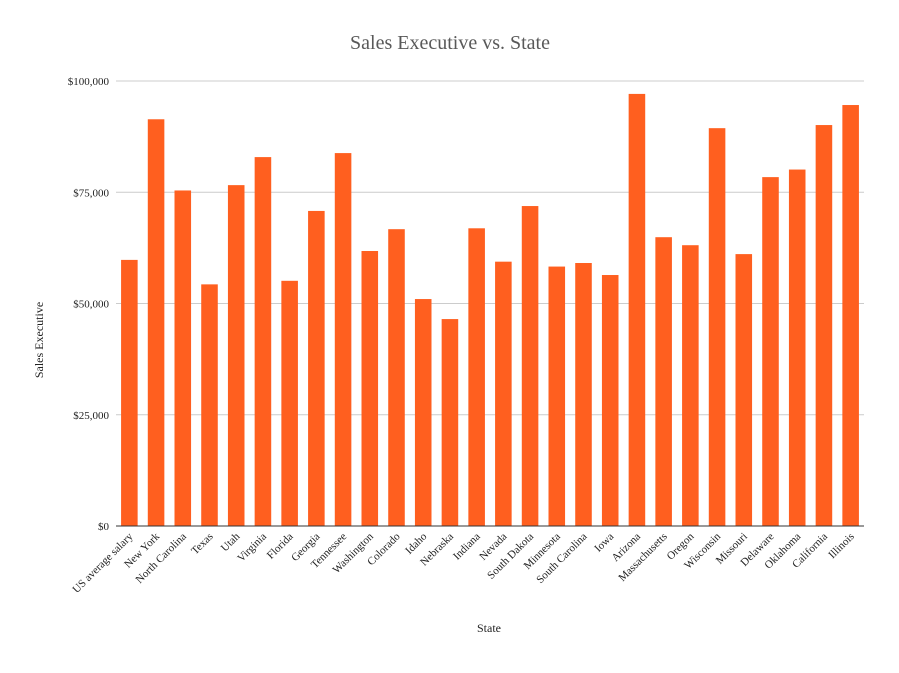  I want to click on y-tick-label: $100,000, so click(89, 82).